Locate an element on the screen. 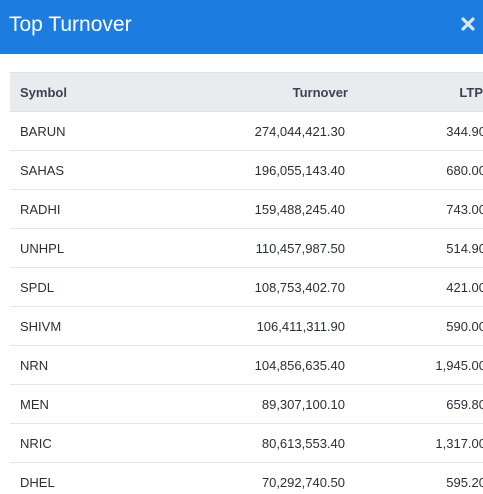 This screenshot has width=483, height=494. column-header-symbol-label: Symbol is located at coordinates (43, 92).